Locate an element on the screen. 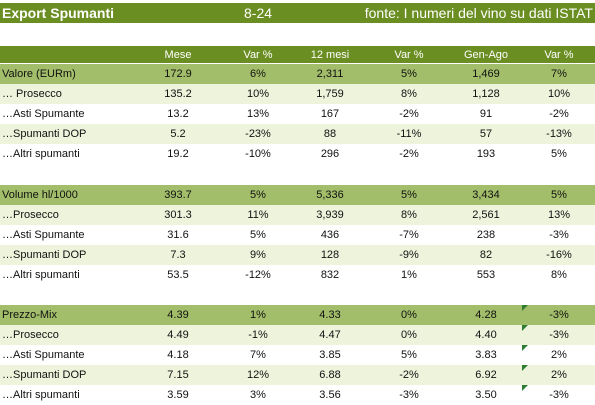  table-cell: 1,128 is located at coordinates (486, 94).